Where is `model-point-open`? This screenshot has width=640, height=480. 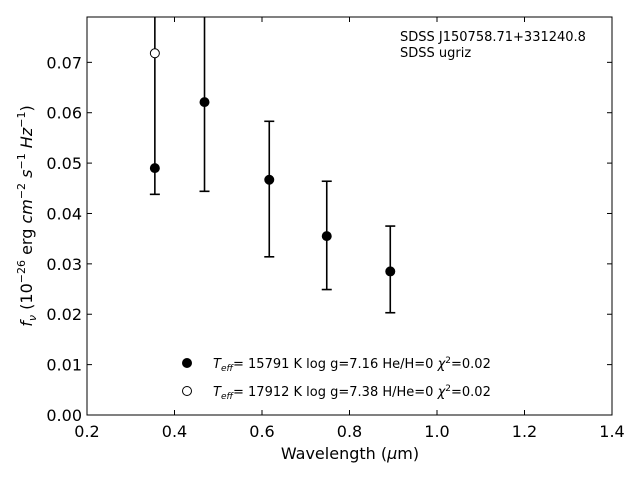
model-point-open is located at coordinates (154, 53).